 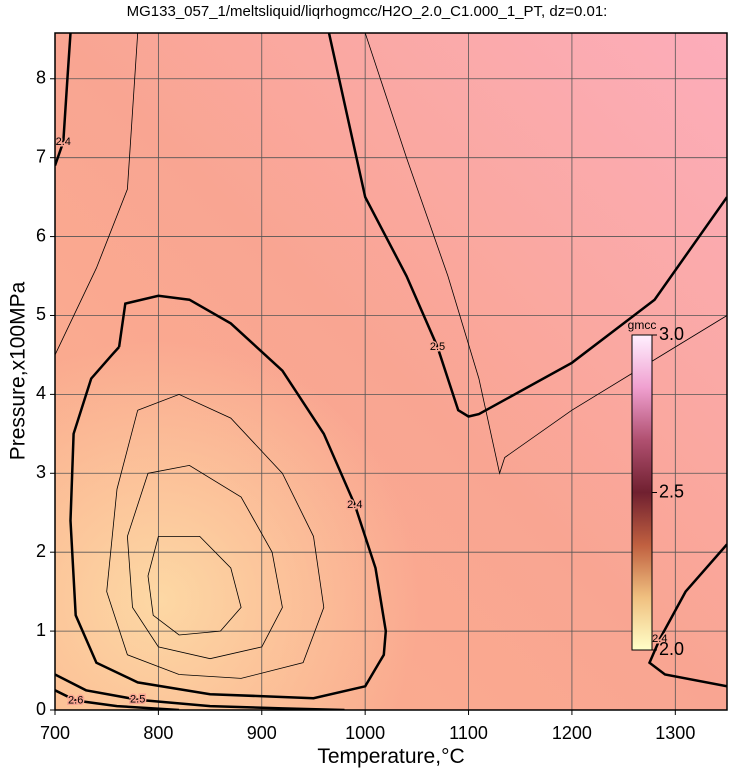 I want to click on x-tick-label: 800, so click(x=158, y=733).